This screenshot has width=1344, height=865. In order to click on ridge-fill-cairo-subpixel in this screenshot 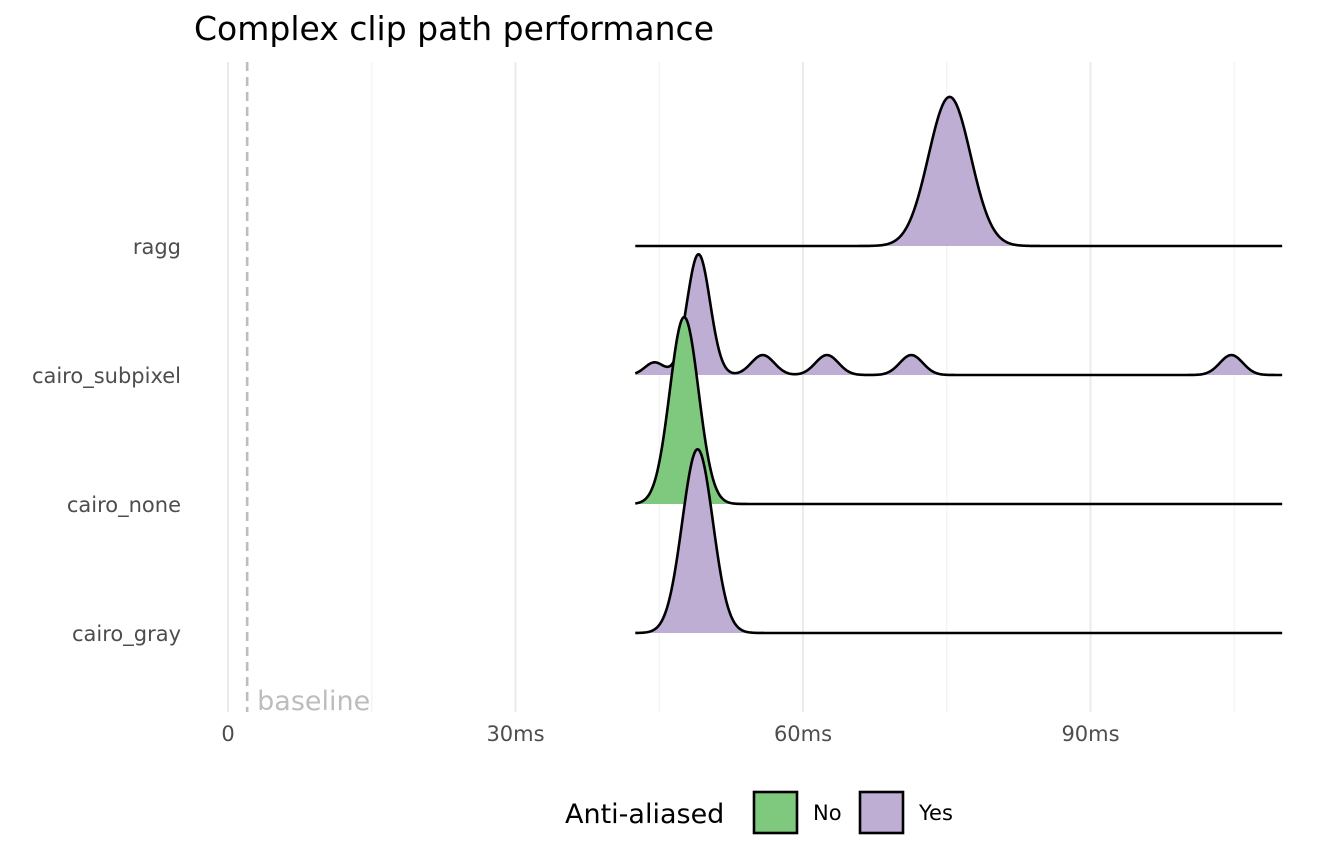, I will do `click(959, 314)`.